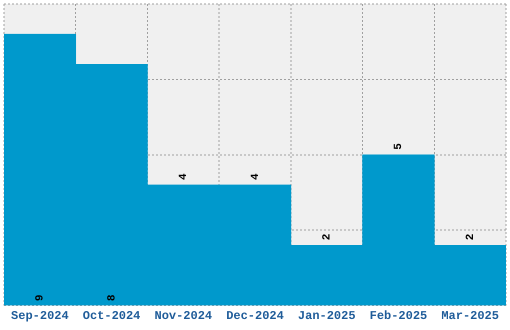 The height and width of the screenshot is (330, 510). What do you see at coordinates (111, 315) in the screenshot?
I see `x-tick-label: Oct-2024` at bounding box center [111, 315].